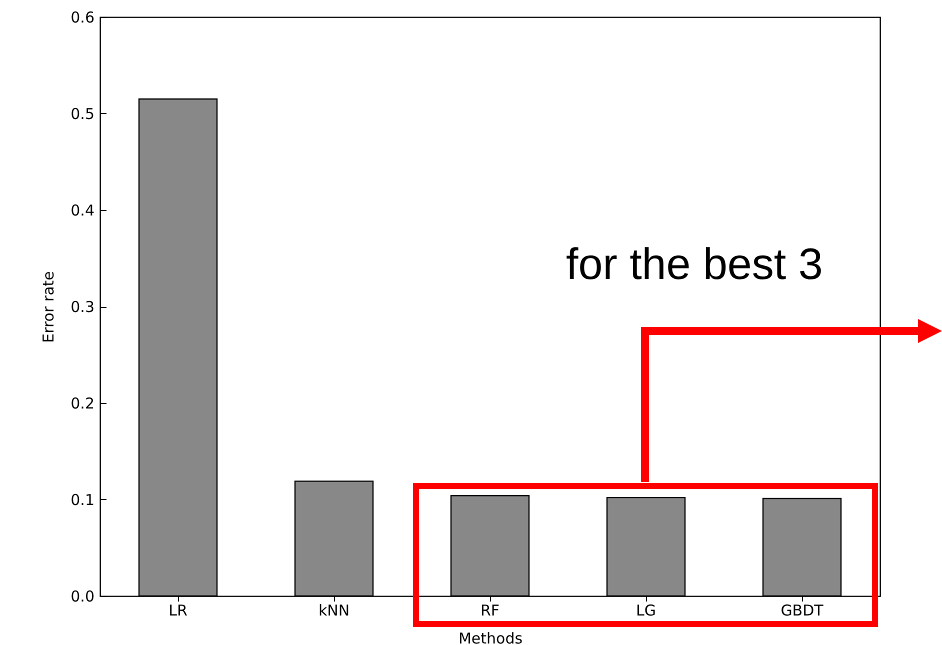 This screenshot has height=645, width=942. I want to click on y-tick-label: 0.5, so click(82, 114).